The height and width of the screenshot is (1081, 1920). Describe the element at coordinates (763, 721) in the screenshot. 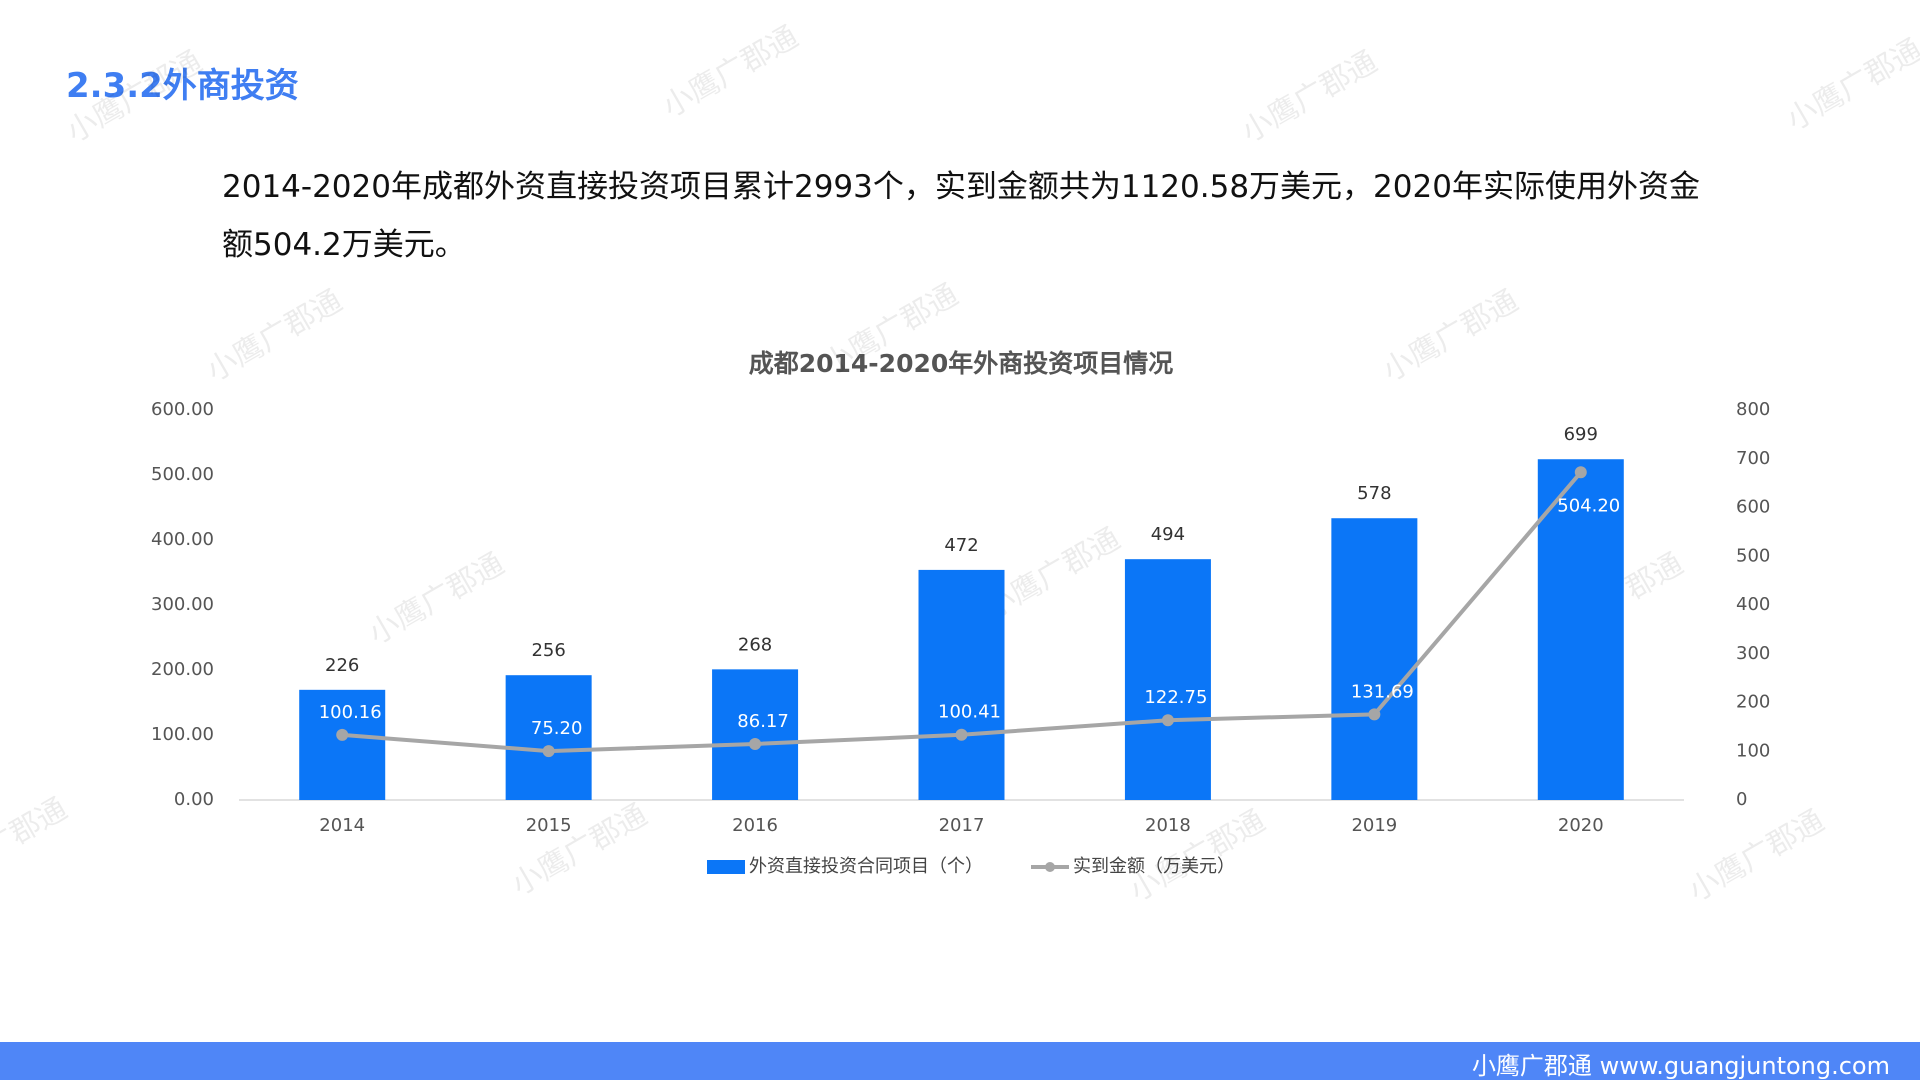

I see `line-value-label: 86.17` at that location.